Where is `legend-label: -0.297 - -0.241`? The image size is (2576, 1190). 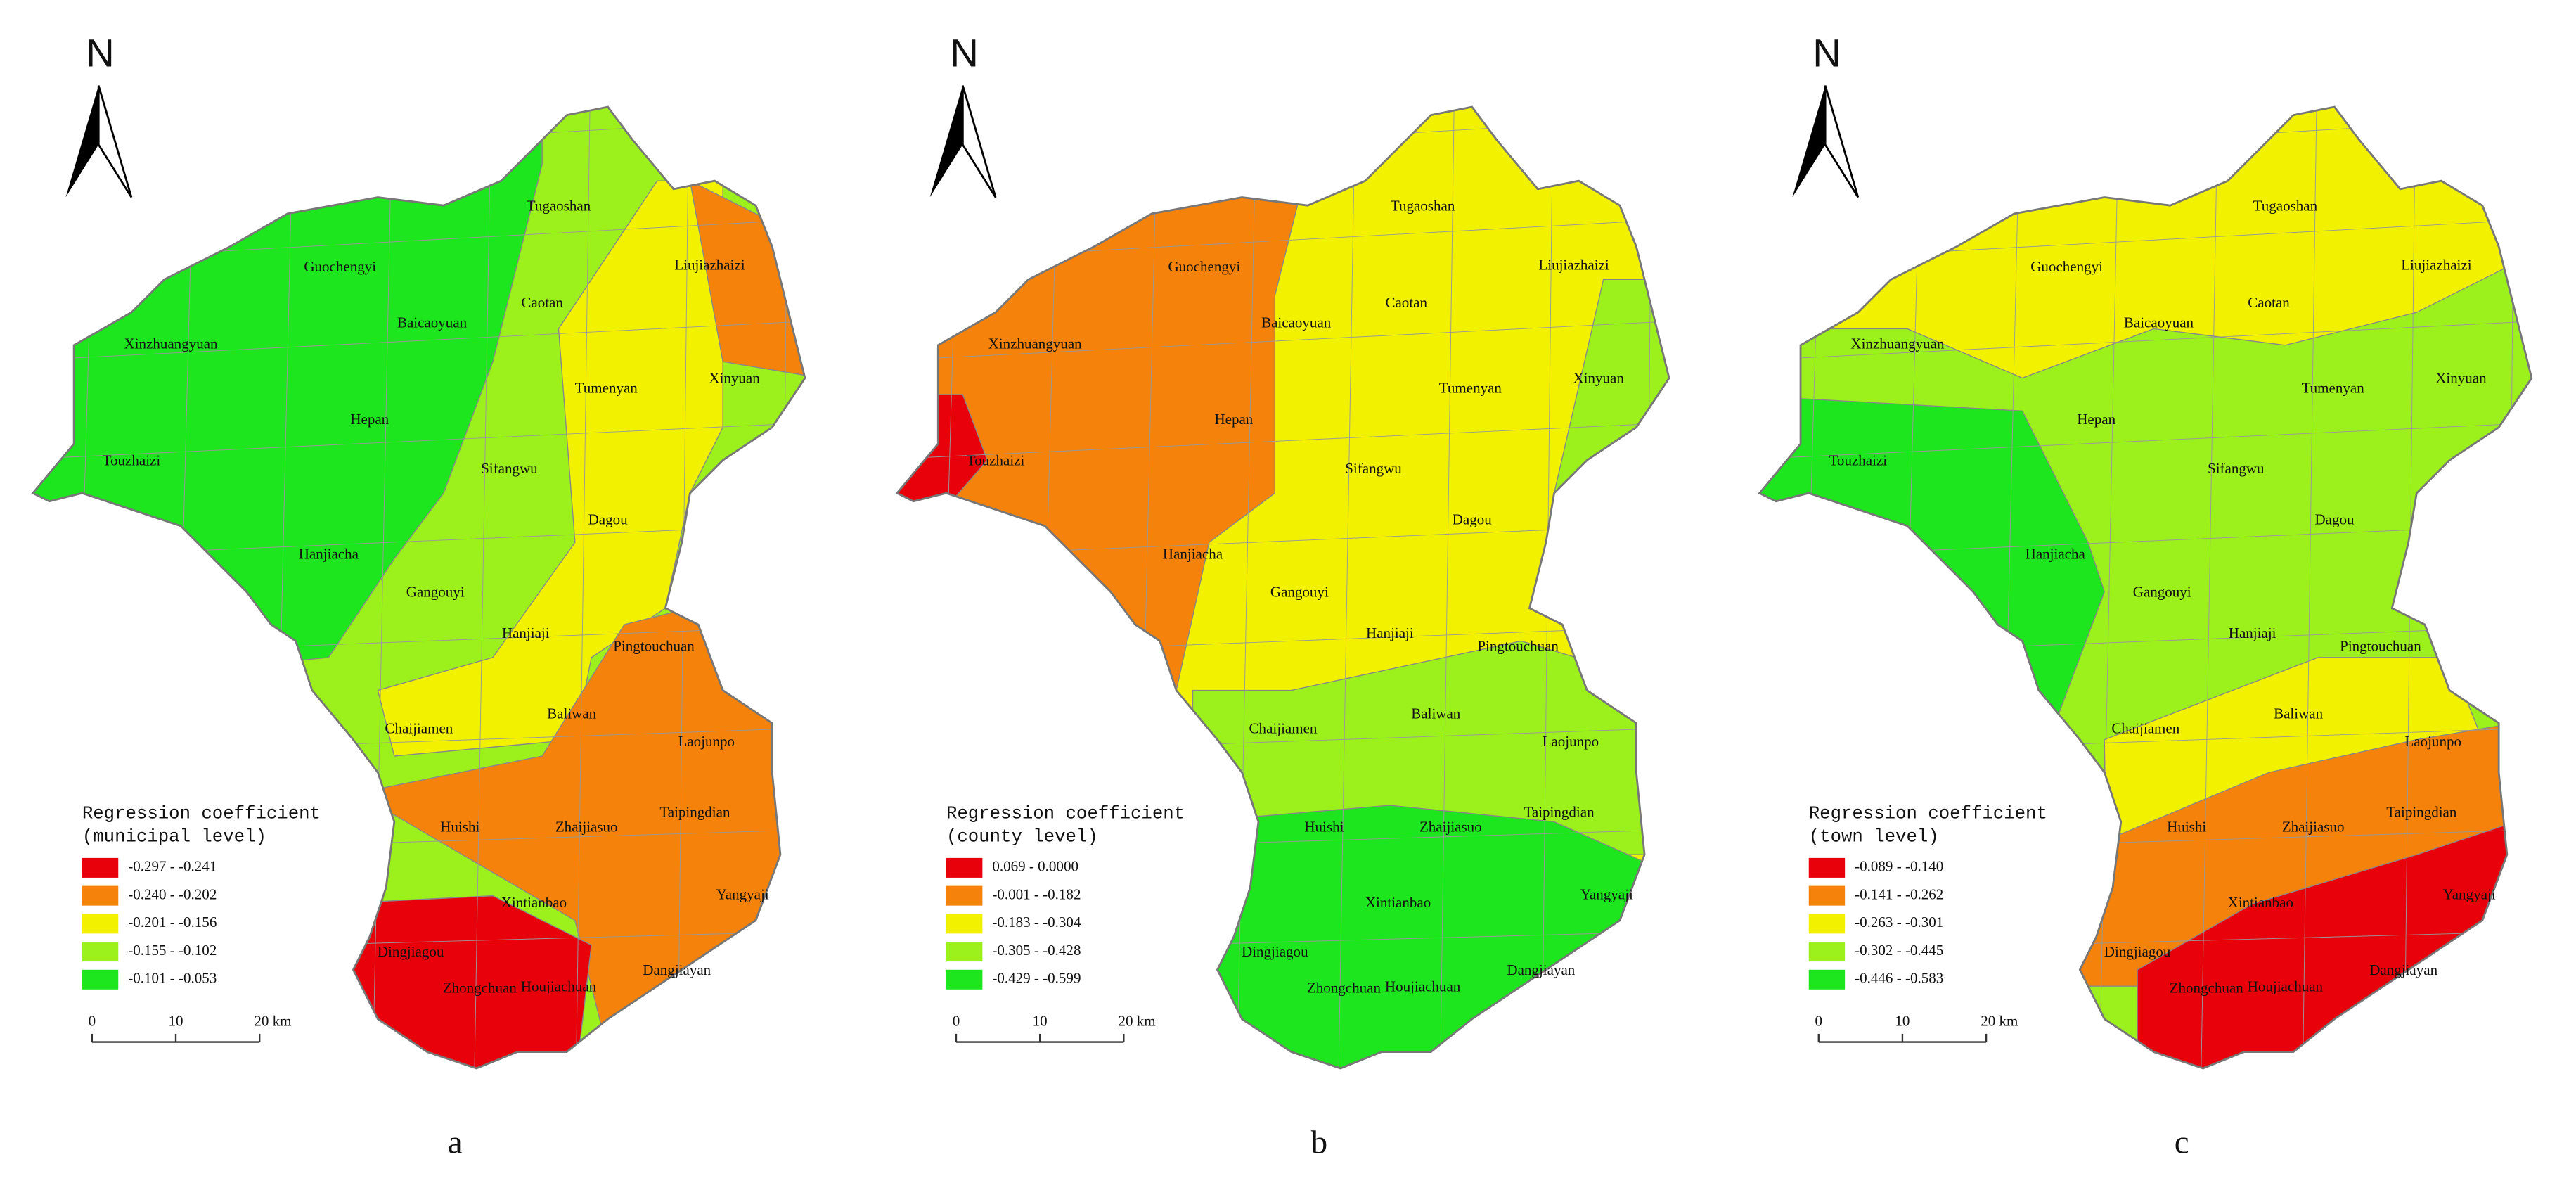
legend-label: -0.297 - -0.241 is located at coordinates (172, 866).